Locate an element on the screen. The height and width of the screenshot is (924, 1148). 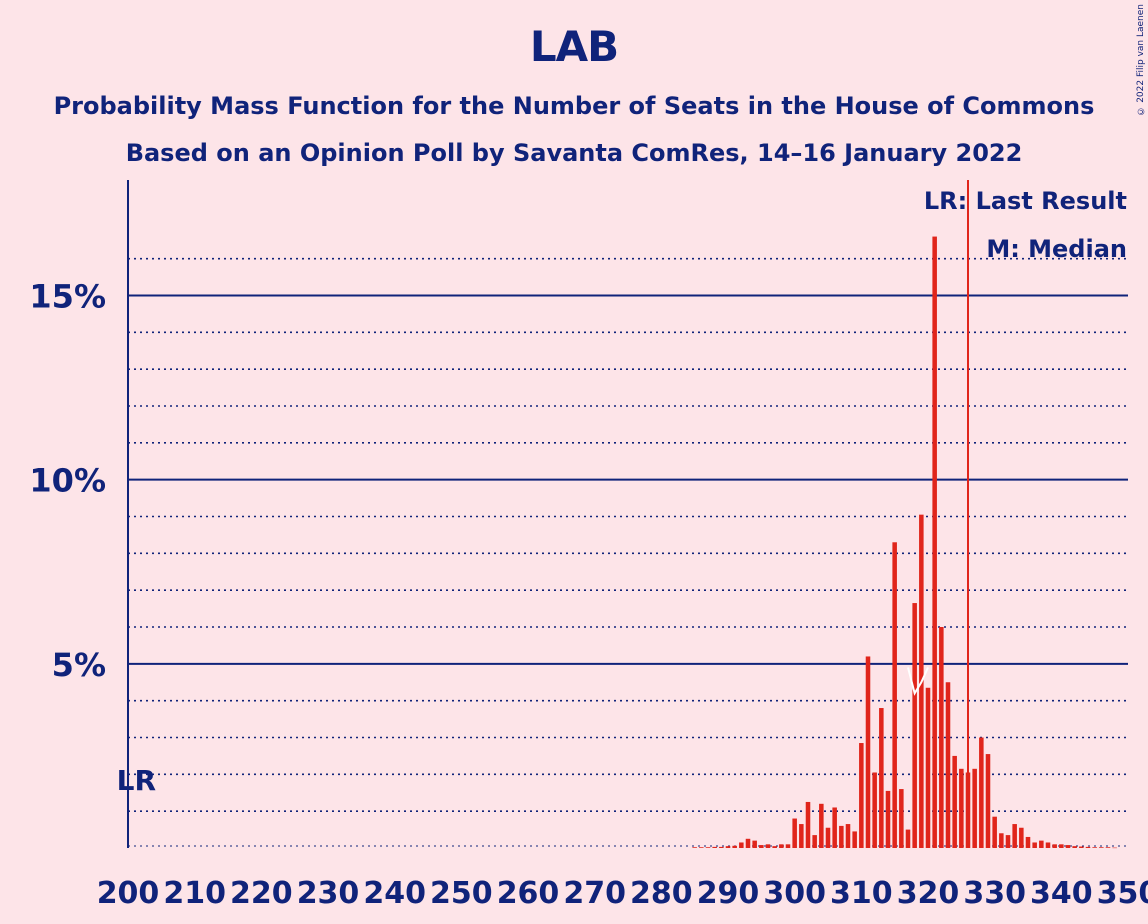
x-tick-label: 340 is located at coordinates (1061, 893).